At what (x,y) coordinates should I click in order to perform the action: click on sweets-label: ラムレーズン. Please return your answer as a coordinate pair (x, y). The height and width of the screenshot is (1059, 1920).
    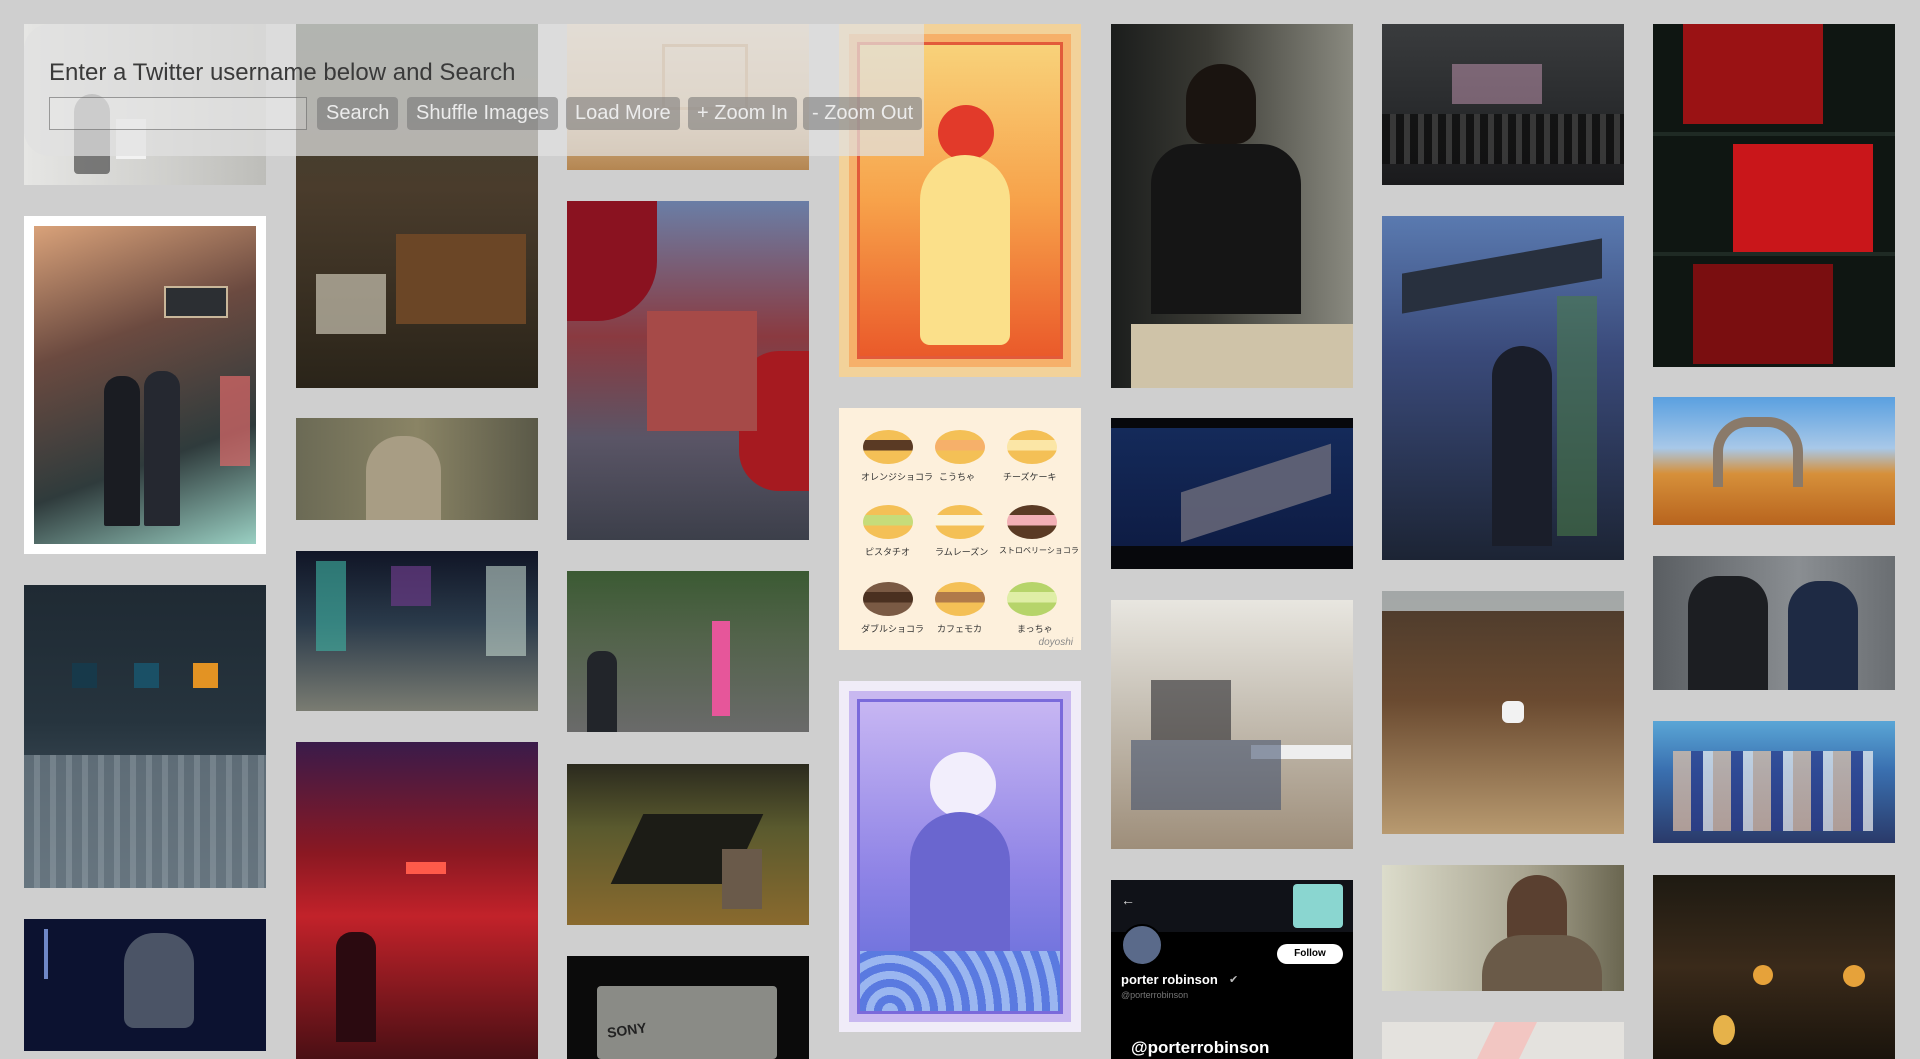
    Looking at the image, I should click on (962, 552).